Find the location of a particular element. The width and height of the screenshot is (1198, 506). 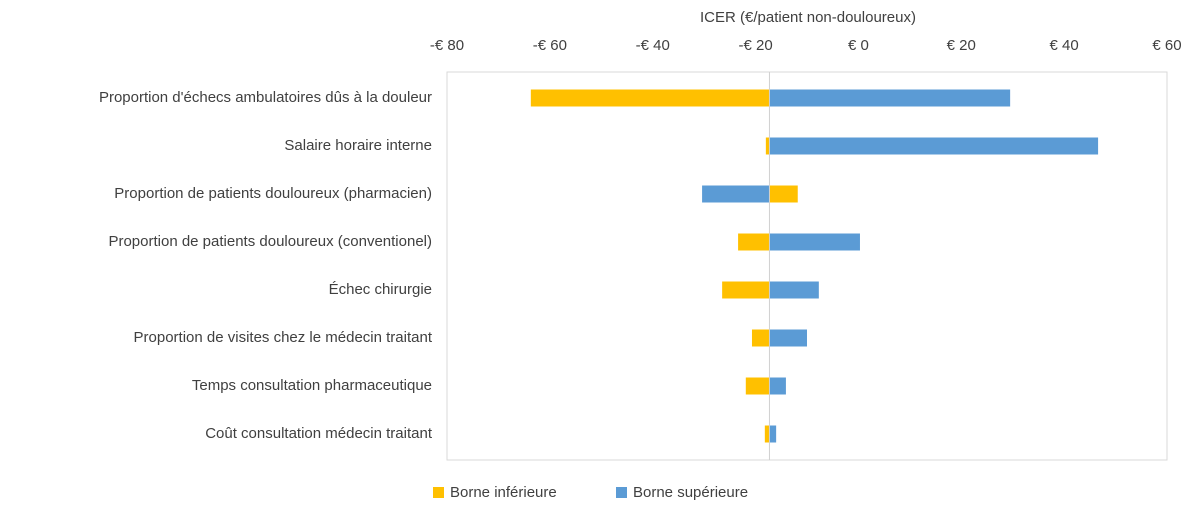

category-label: Coût consultation médecin traitant is located at coordinates (319, 433).